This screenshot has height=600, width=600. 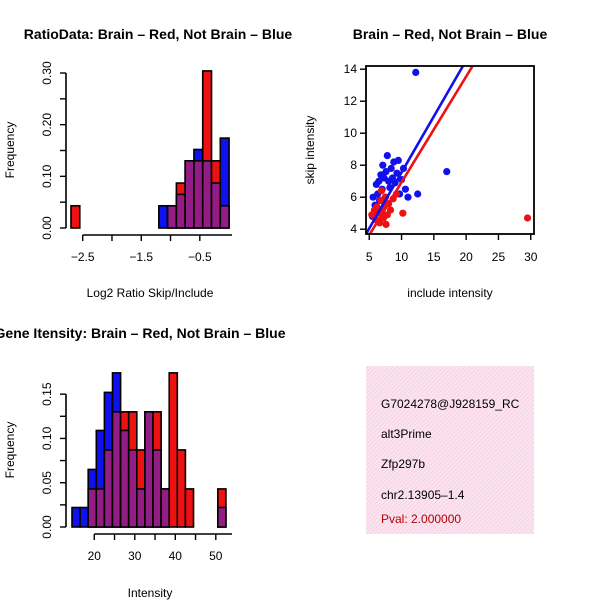 What do you see at coordinates (466, 257) in the screenshot?
I see `scatter-x-tick-label: 20` at bounding box center [466, 257].